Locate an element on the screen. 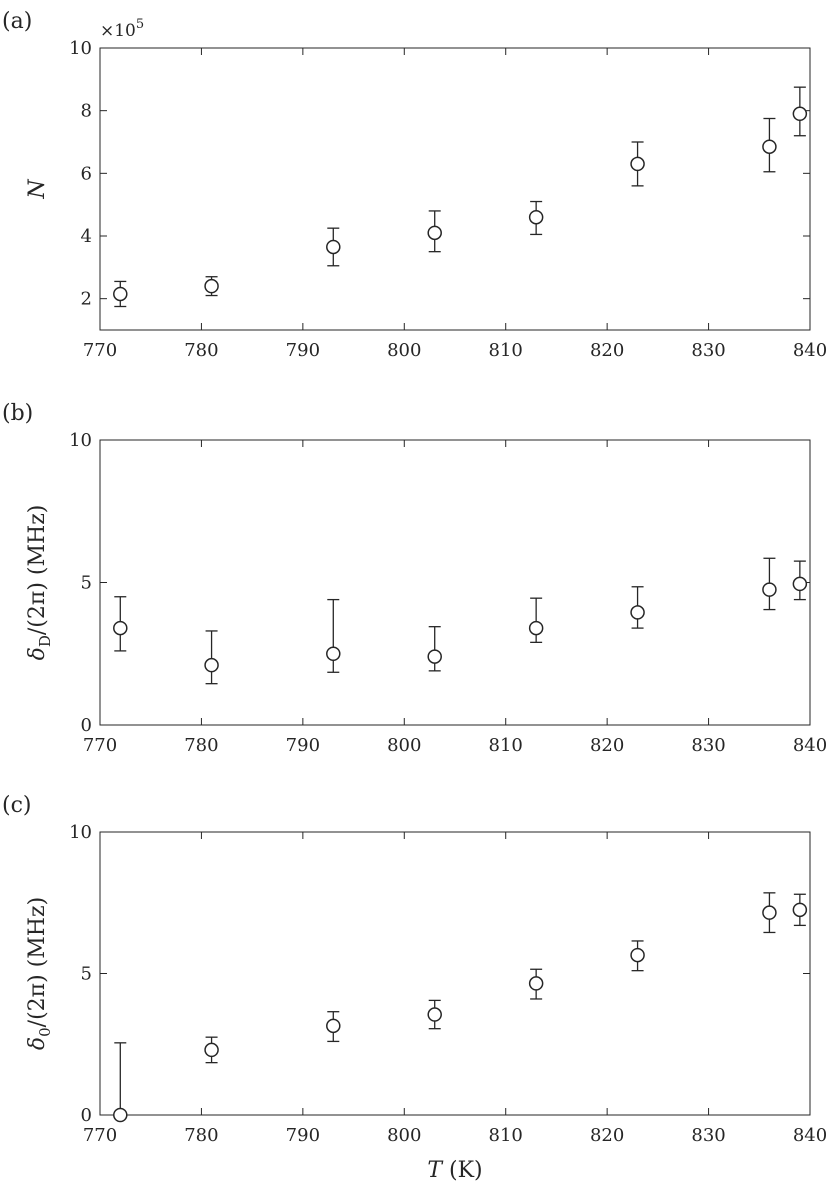 This screenshot has height=1192, width=830. y-axis-label-text: δD/(2π) (MHz) is located at coordinates (39, 583).